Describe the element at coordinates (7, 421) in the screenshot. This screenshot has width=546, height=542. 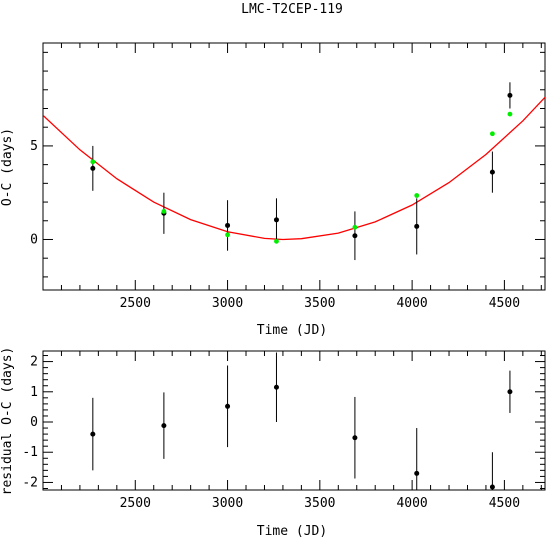
I see `bottom-y-axis-label: residual O-C (days)` at that location.